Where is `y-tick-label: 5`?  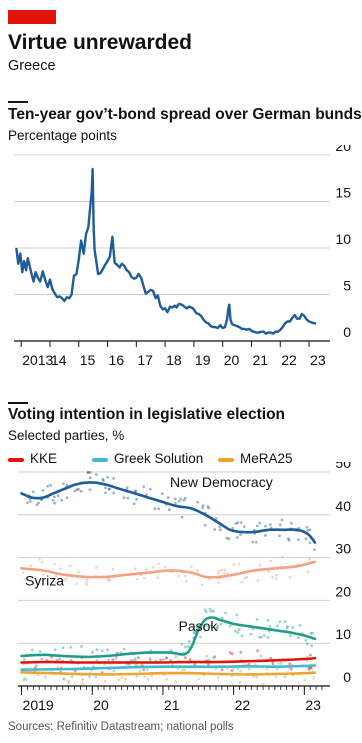
y-tick-label: 5 is located at coordinates (347, 286).